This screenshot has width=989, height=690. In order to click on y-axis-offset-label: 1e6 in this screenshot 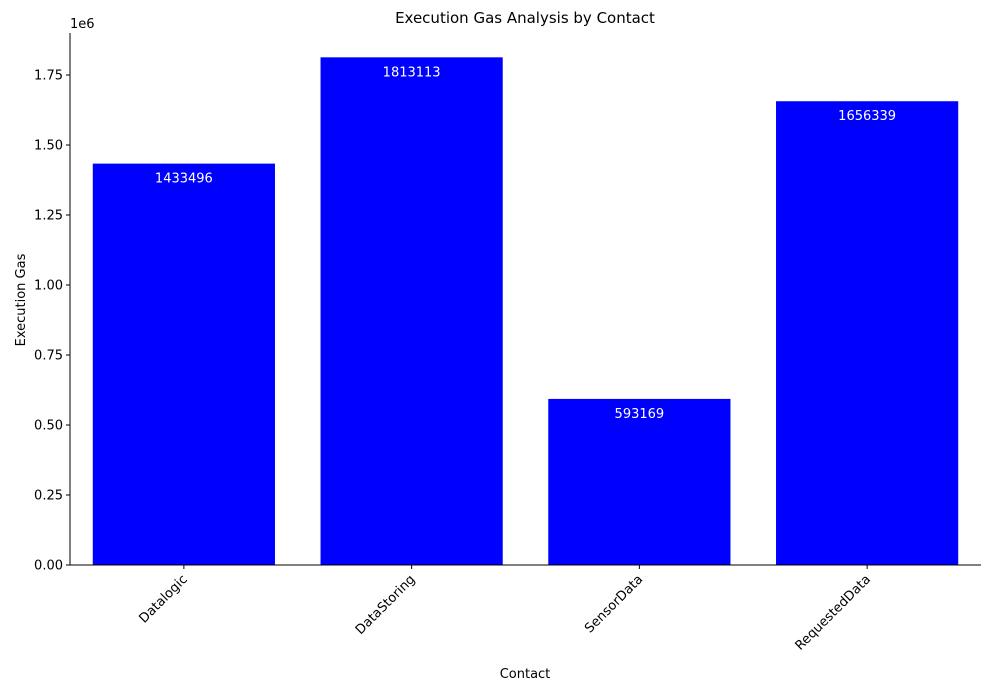, I will do `click(82, 24)`.